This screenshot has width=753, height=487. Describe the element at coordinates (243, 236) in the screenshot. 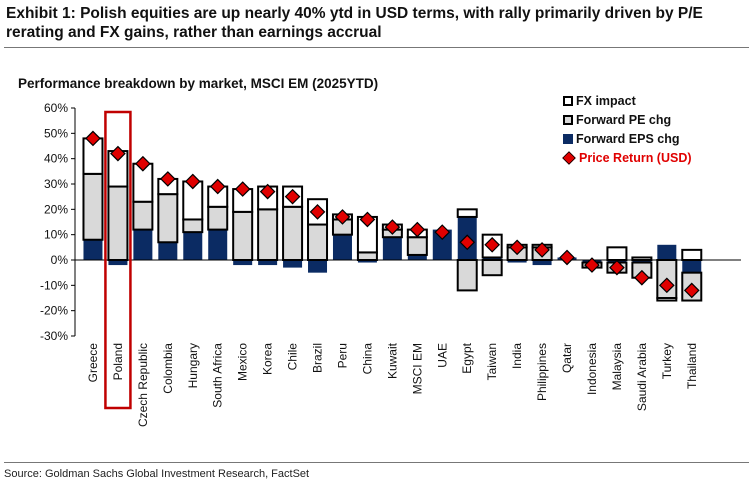

I see `bar-forward-pe-chg-mexico` at that location.